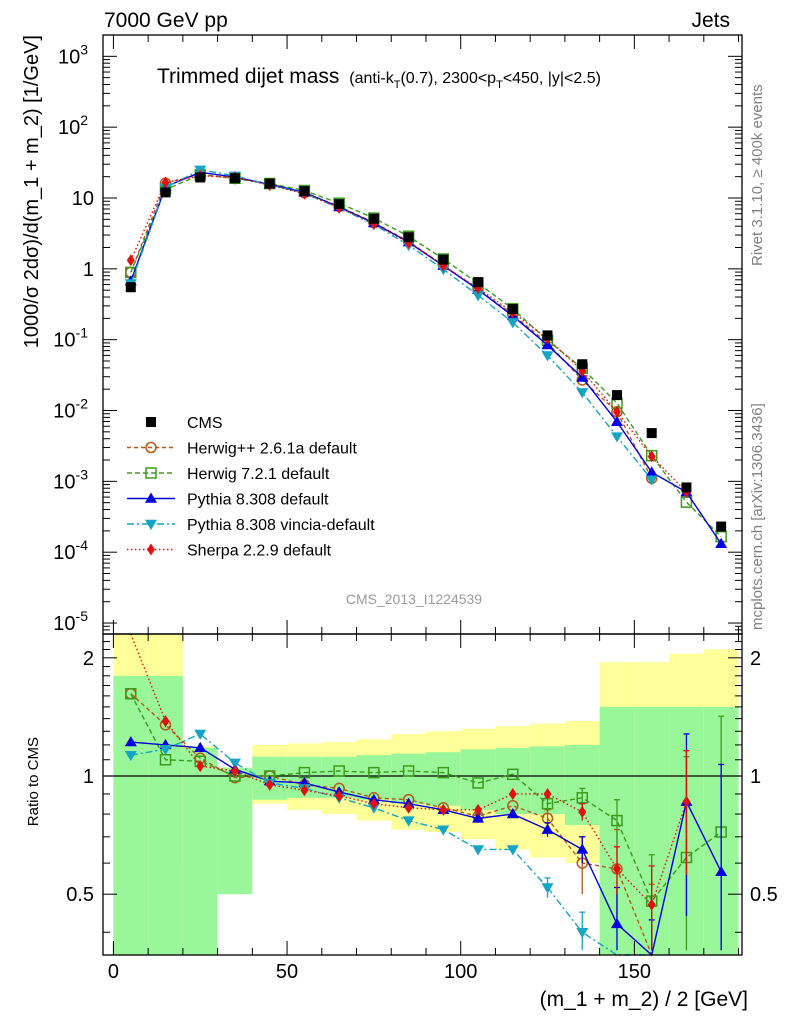 Image resolution: width=786 pixels, height=1024 pixels. I want to click on ratio-tick-label-right: 0.5, so click(764, 895).